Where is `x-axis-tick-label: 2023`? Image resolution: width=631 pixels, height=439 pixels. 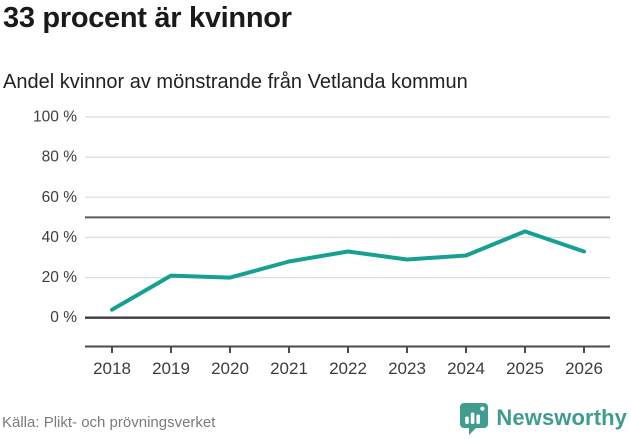
x-axis-tick-label: 2023 is located at coordinates (407, 368).